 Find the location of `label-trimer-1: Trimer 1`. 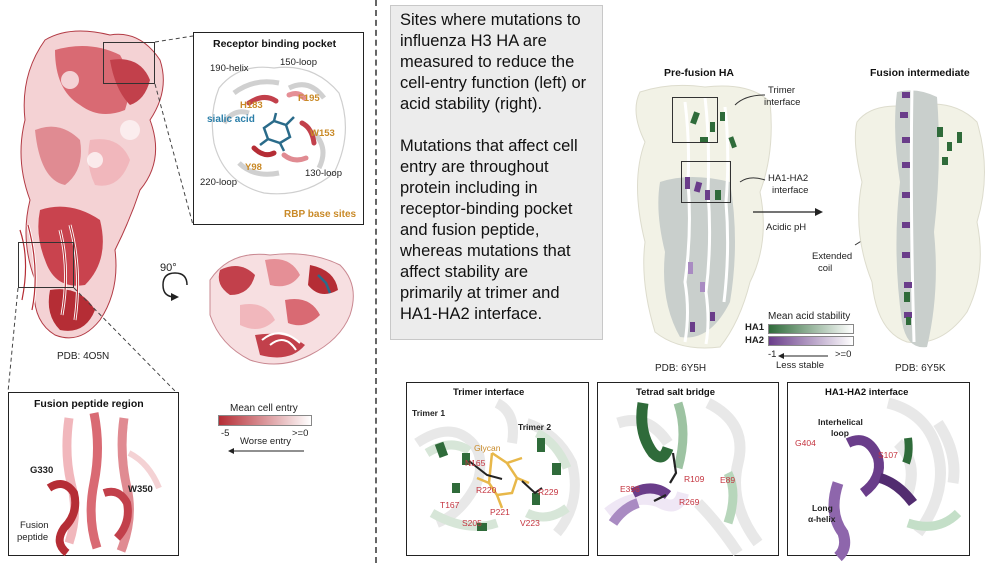

label-trimer-1: Trimer 1 is located at coordinates (429, 413).